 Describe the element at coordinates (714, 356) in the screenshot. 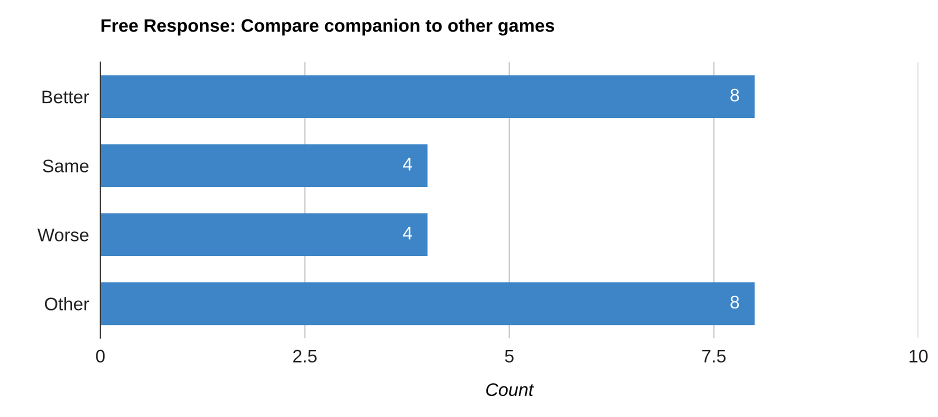

I see `x-tick-label: 7.5` at that location.